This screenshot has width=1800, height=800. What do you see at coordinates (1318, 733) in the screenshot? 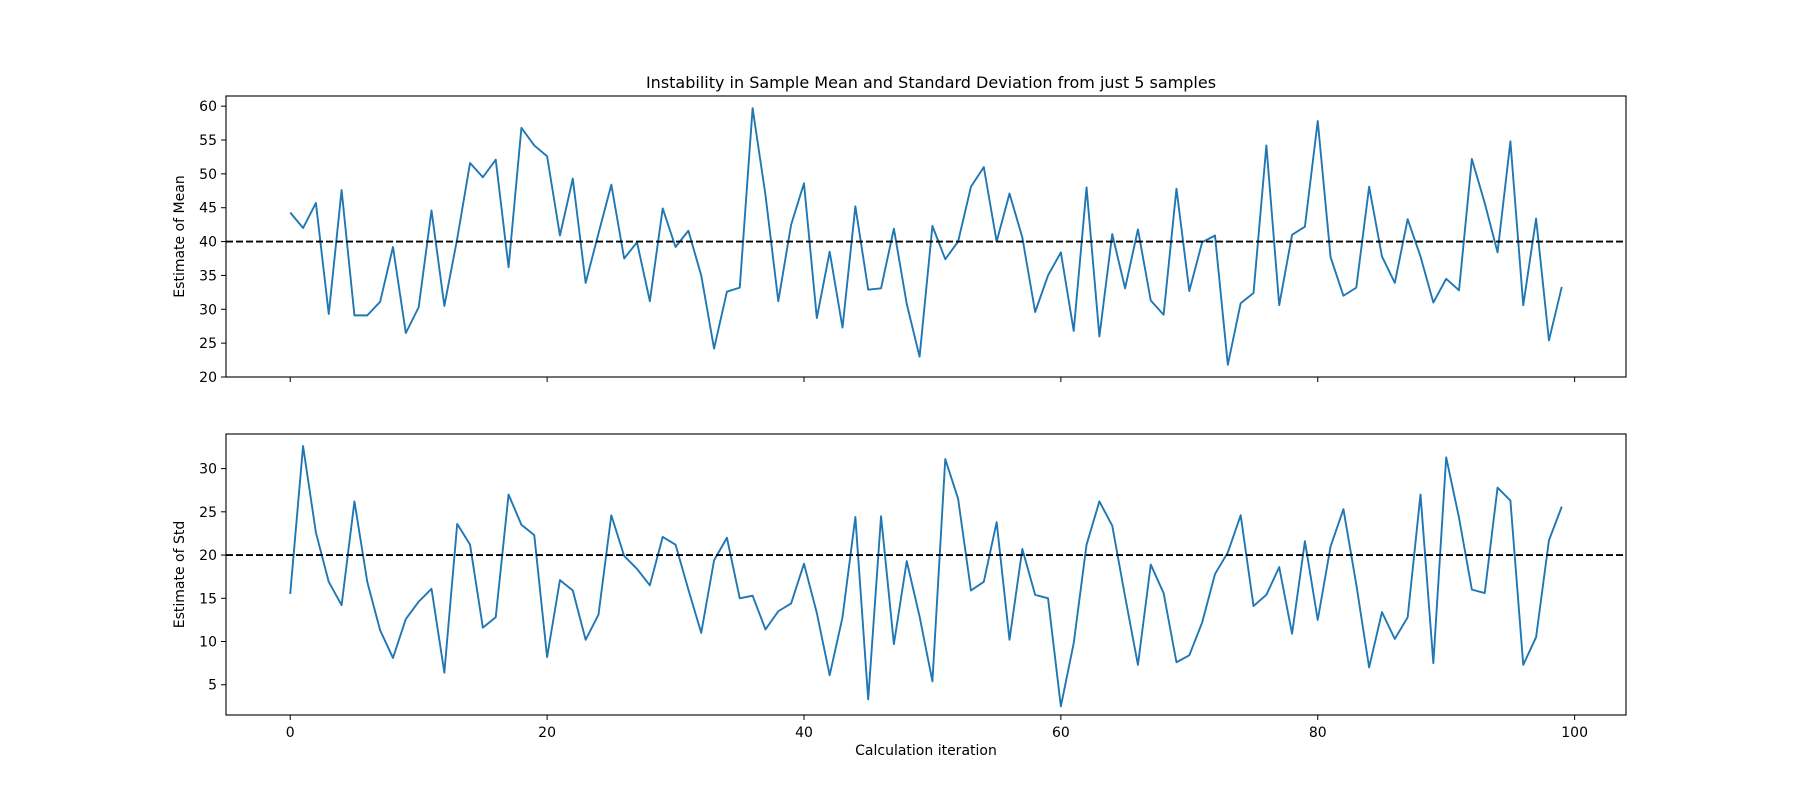
I see `x-tick-label: 80` at bounding box center [1318, 733].